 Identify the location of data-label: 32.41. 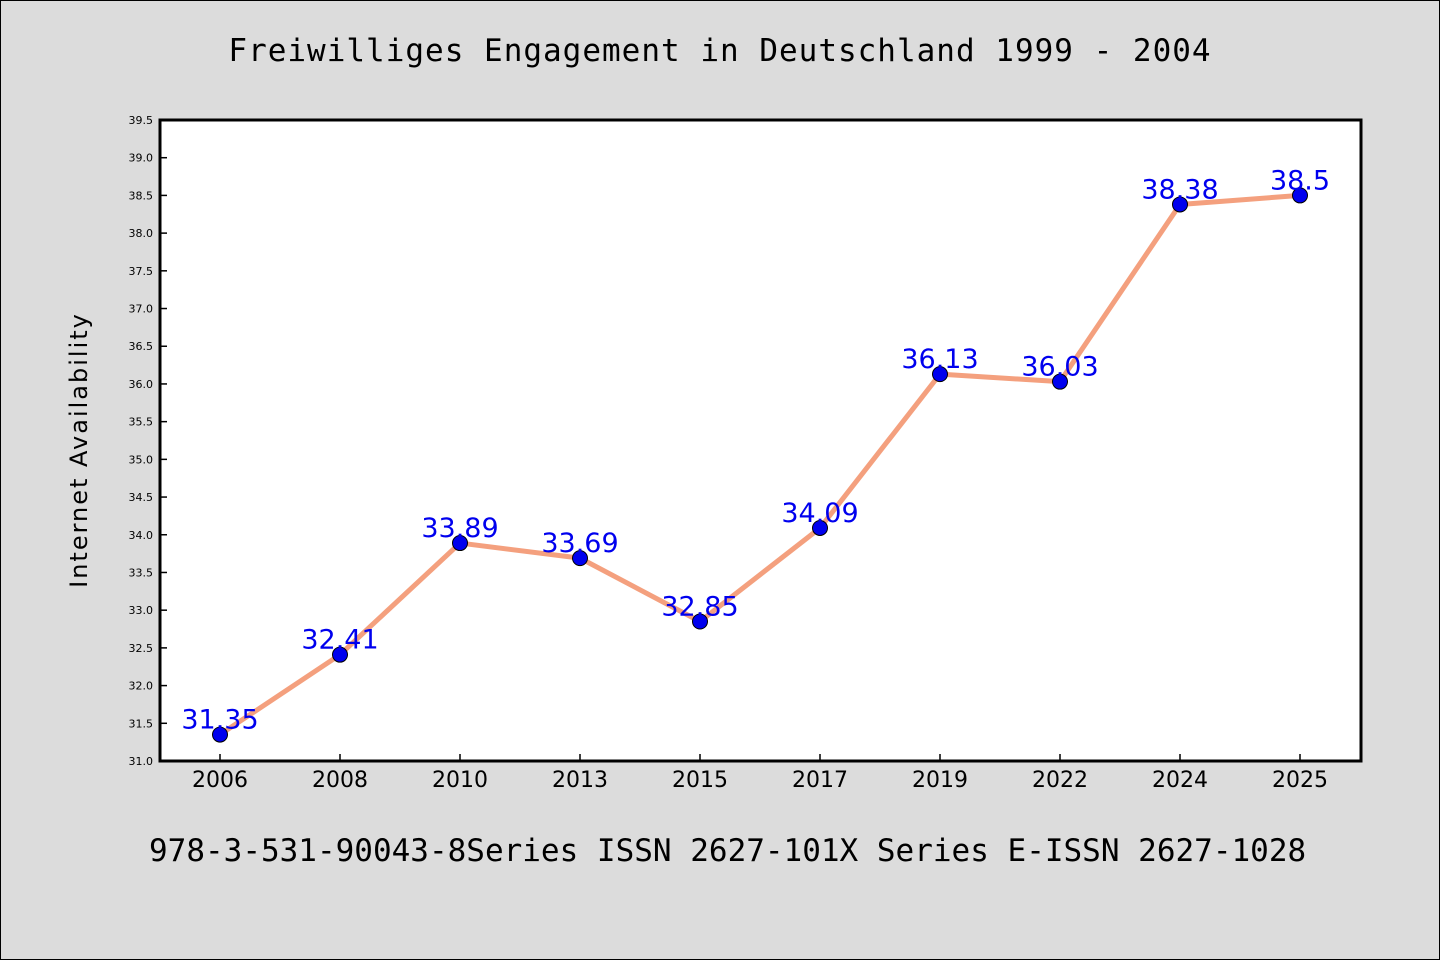
(339, 640).